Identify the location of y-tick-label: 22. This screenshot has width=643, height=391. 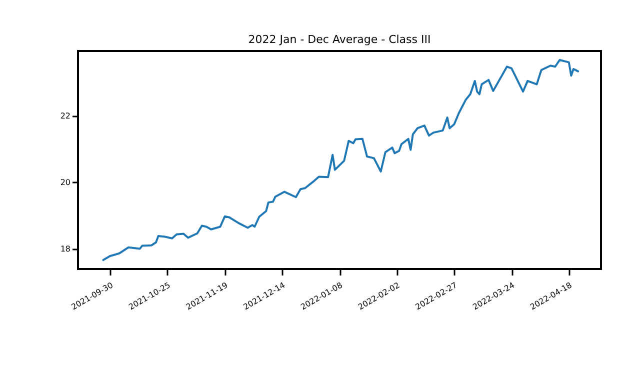
(65, 115).